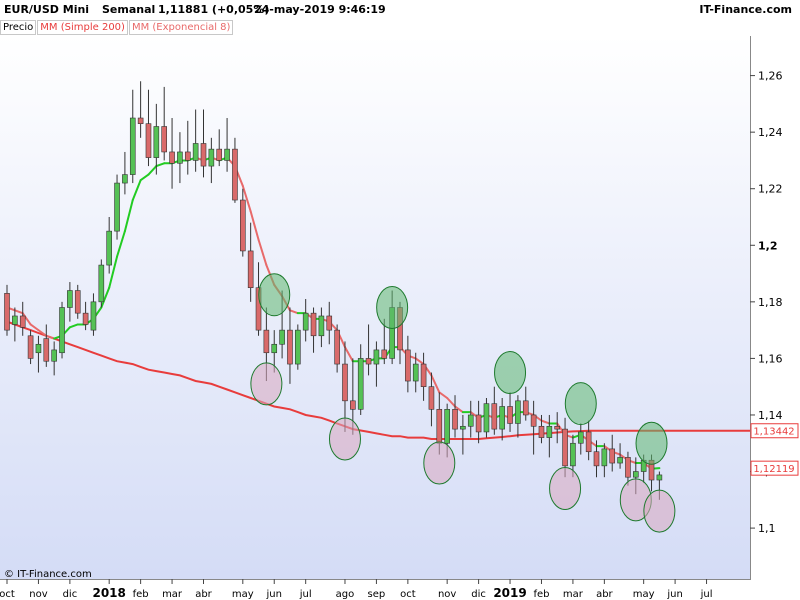  Describe the element at coordinates (48, 574) in the screenshot. I see `watermark: © IT-Finance.com` at that location.